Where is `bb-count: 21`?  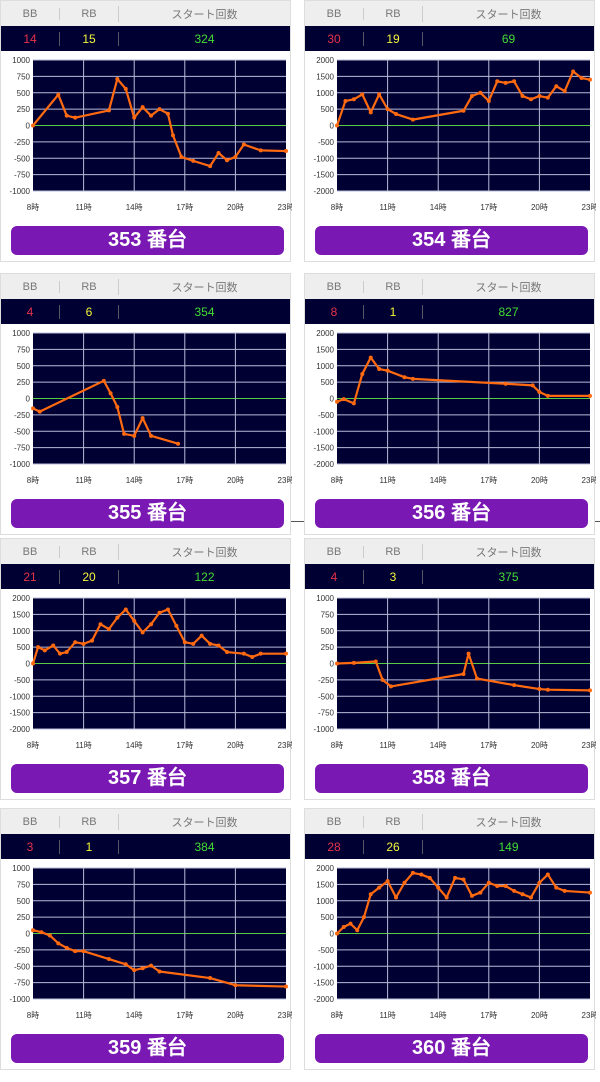 bb-count: 21 is located at coordinates (30, 576).